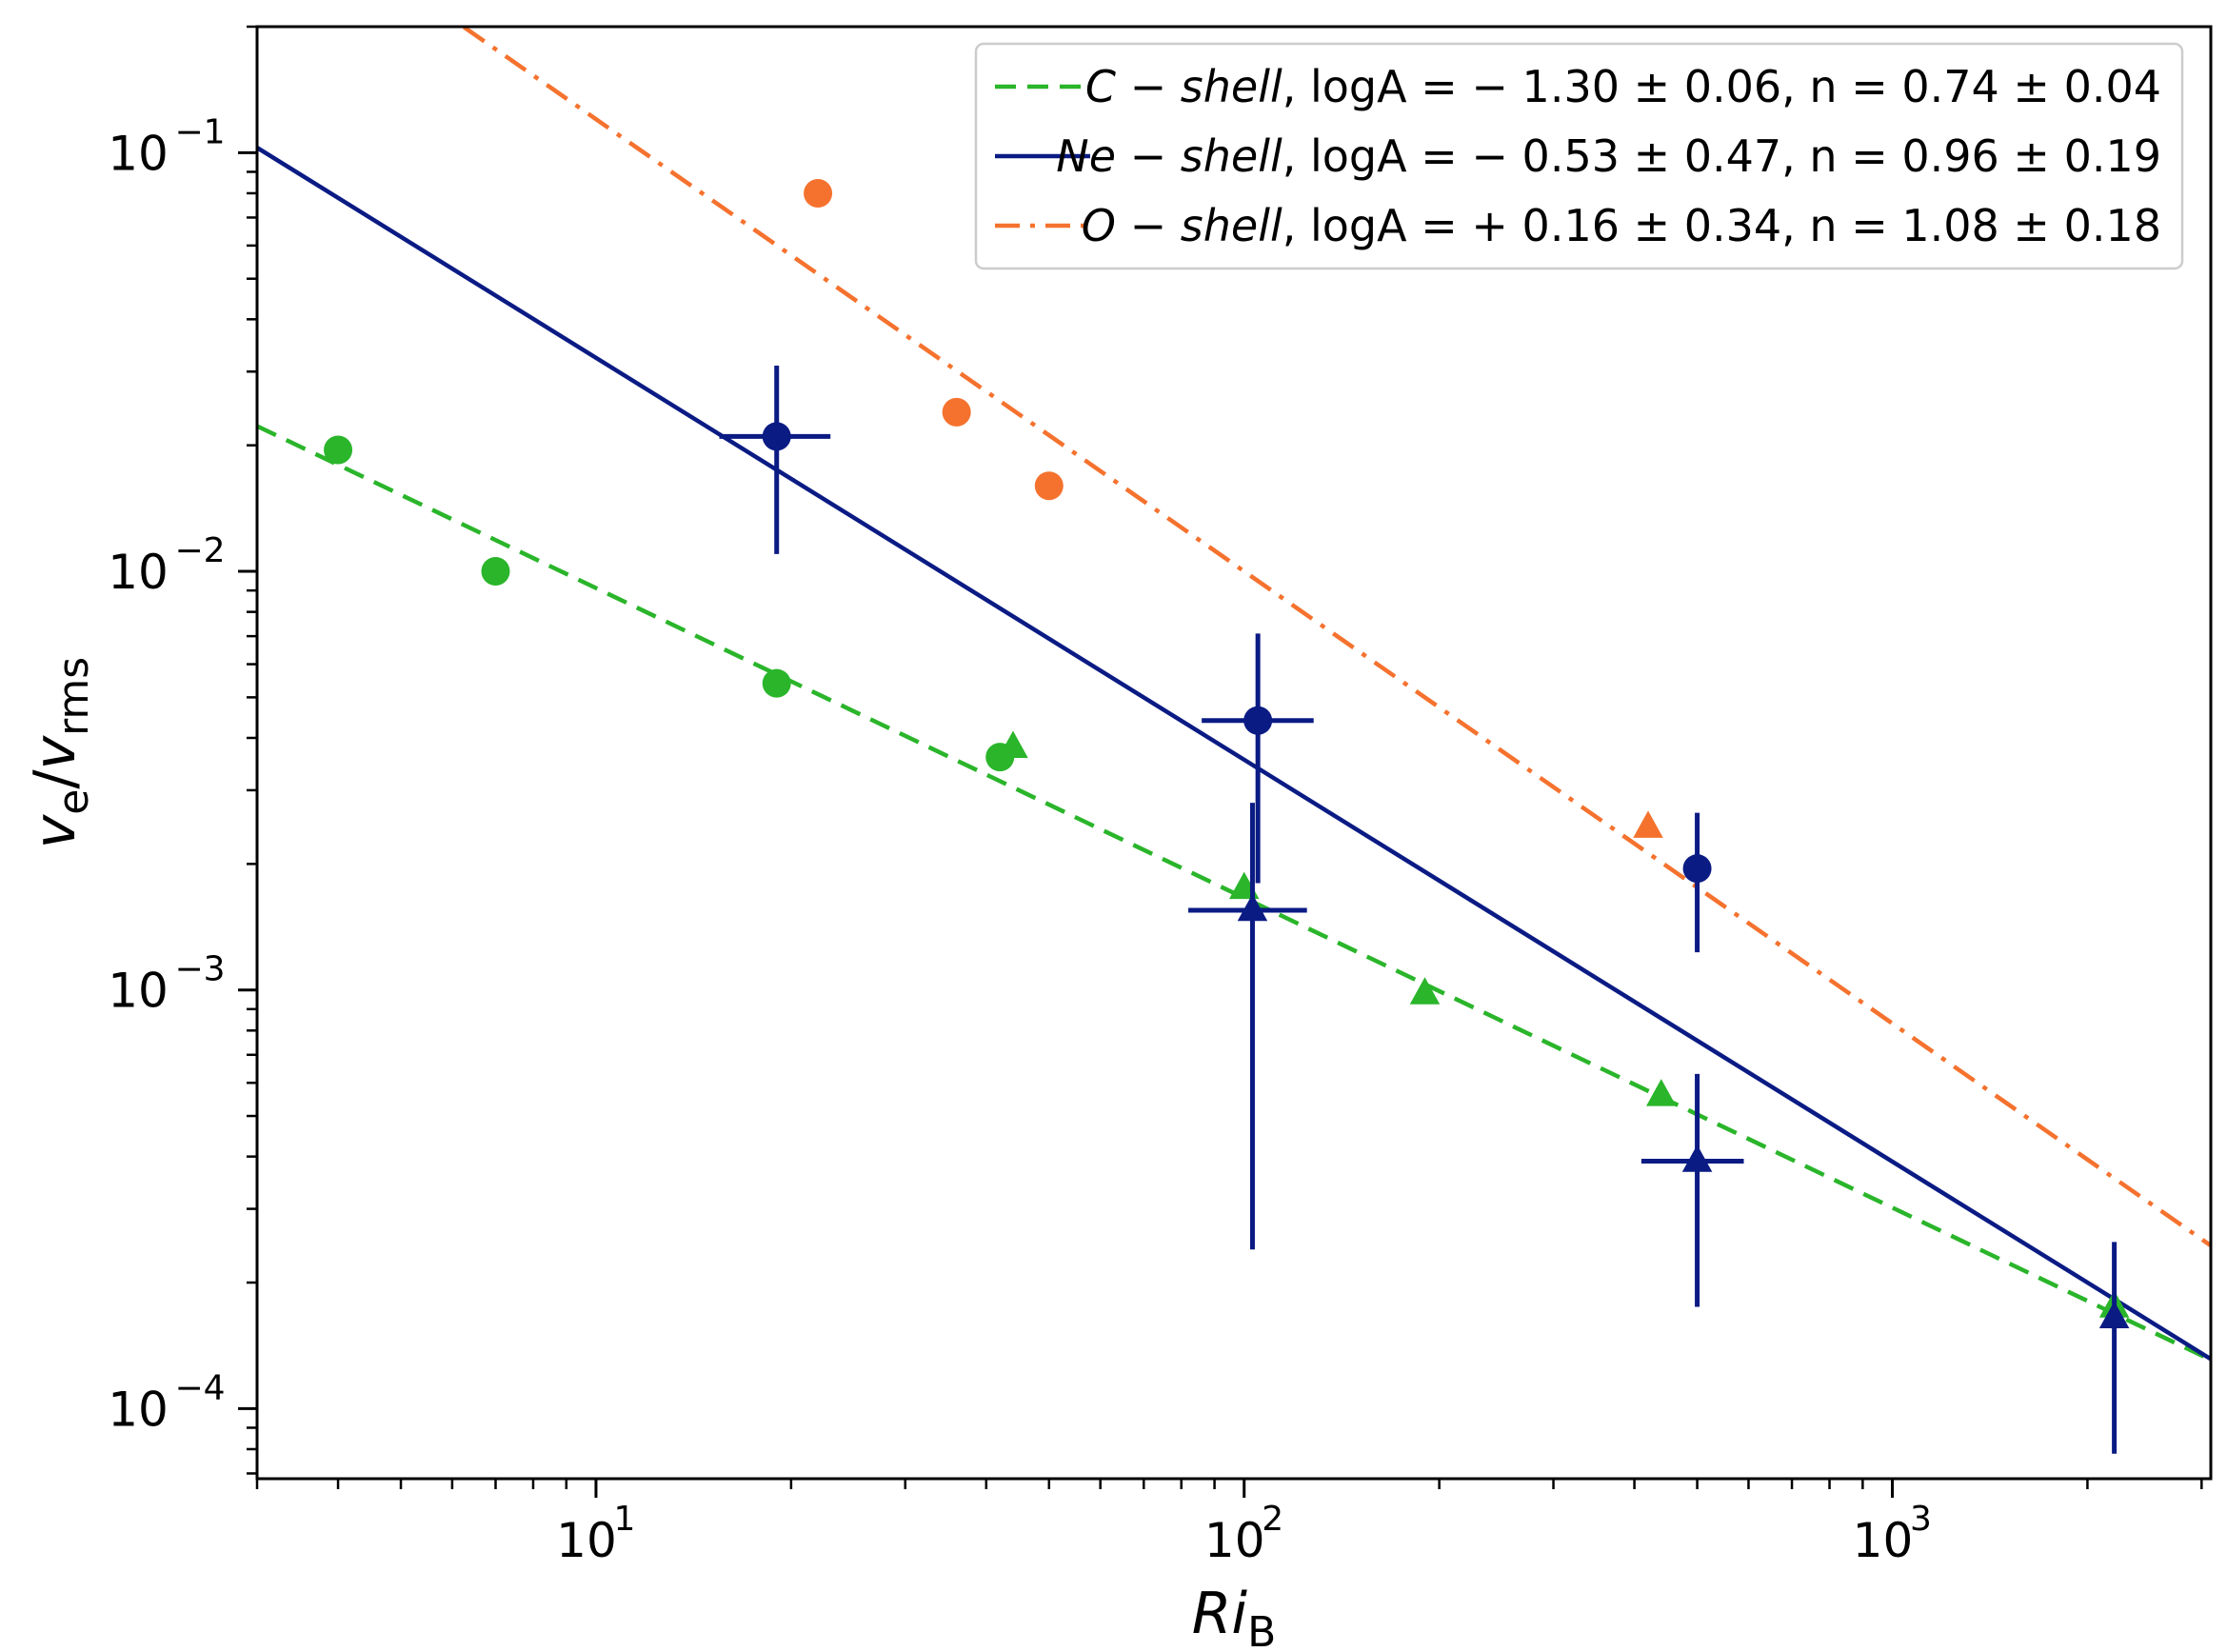 This screenshot has height=1652, width=2227. I want to click on y-tick-label: 10 −1, so click(166, 146).